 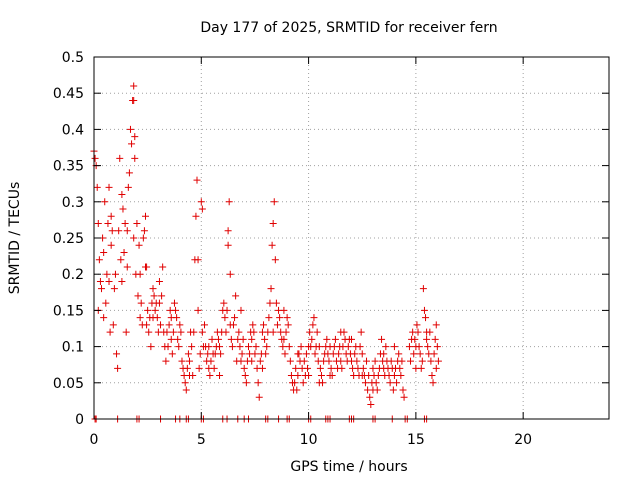 I want to click on y-tick-label: 0.15, so click(x=68, y=311).